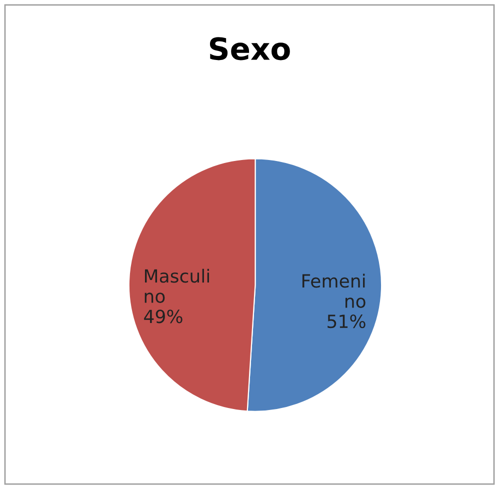 The width and height of the screenshot is (499, 489). I want to click on chart-title: Sexo, so click(250, 48).